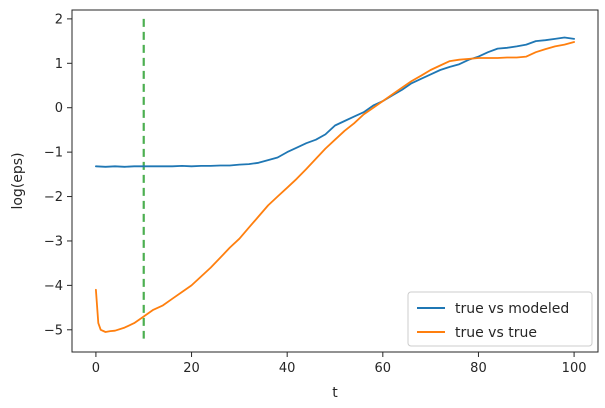 This screenshot has width=605, height=408. What do you see at coordinates (574, 368) in the screenshot?
I see `x-tick-label: 100` at bounding box center [574, 368].